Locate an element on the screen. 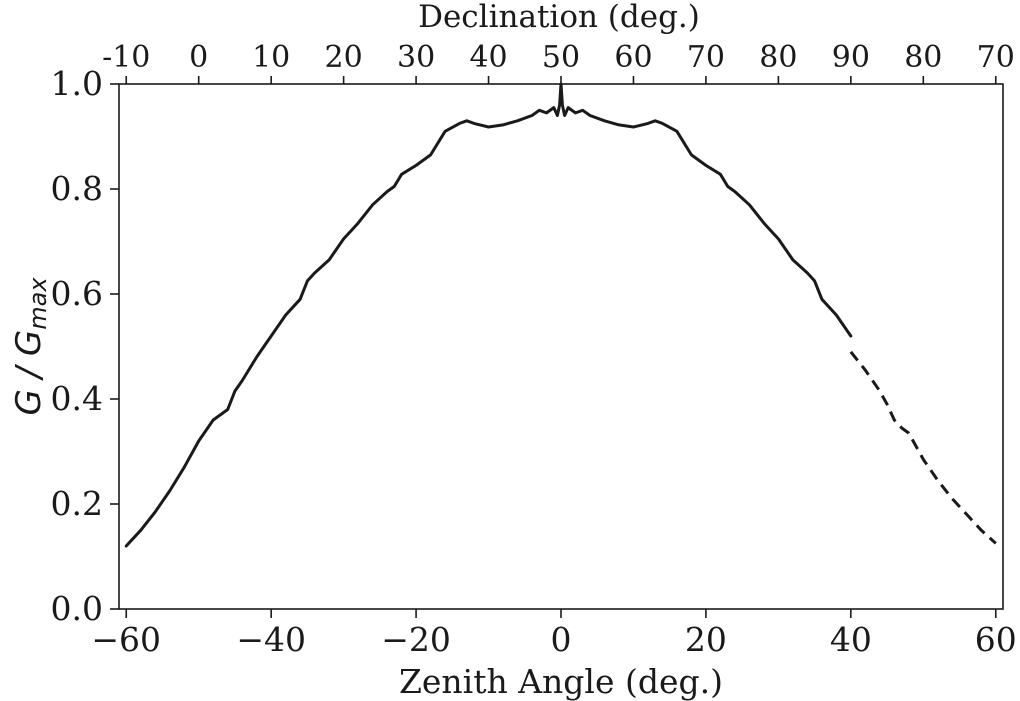 Image resolution: width=1020 pixels, height=701 pixels. x-axis-ticks: −60 −40 −20 0 20 40 60 is located at coordinates (554, 634).